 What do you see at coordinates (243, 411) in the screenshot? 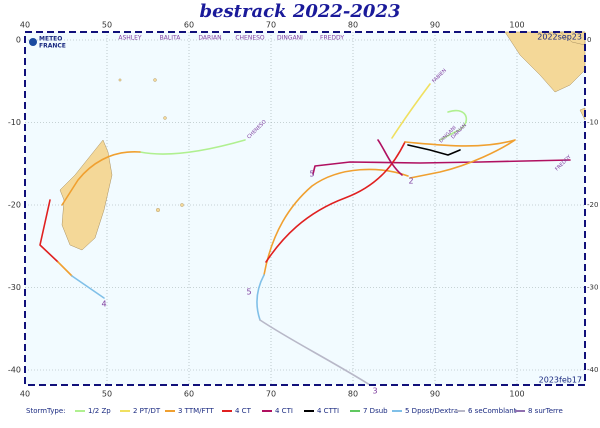
I see `legend-label: 4 CT` at bounding box center [243, 411].